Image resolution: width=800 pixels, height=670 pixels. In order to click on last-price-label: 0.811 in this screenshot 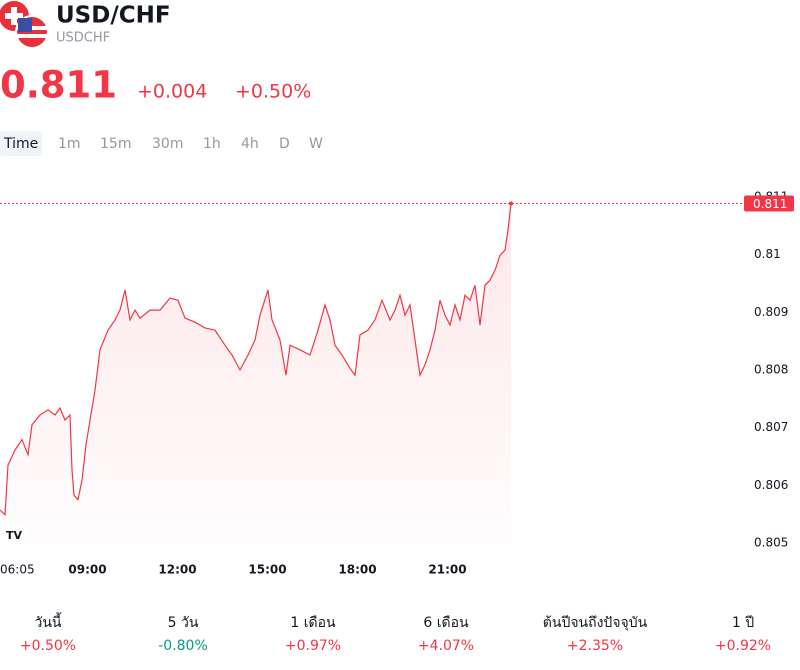, I will do `click(770, 204)`.